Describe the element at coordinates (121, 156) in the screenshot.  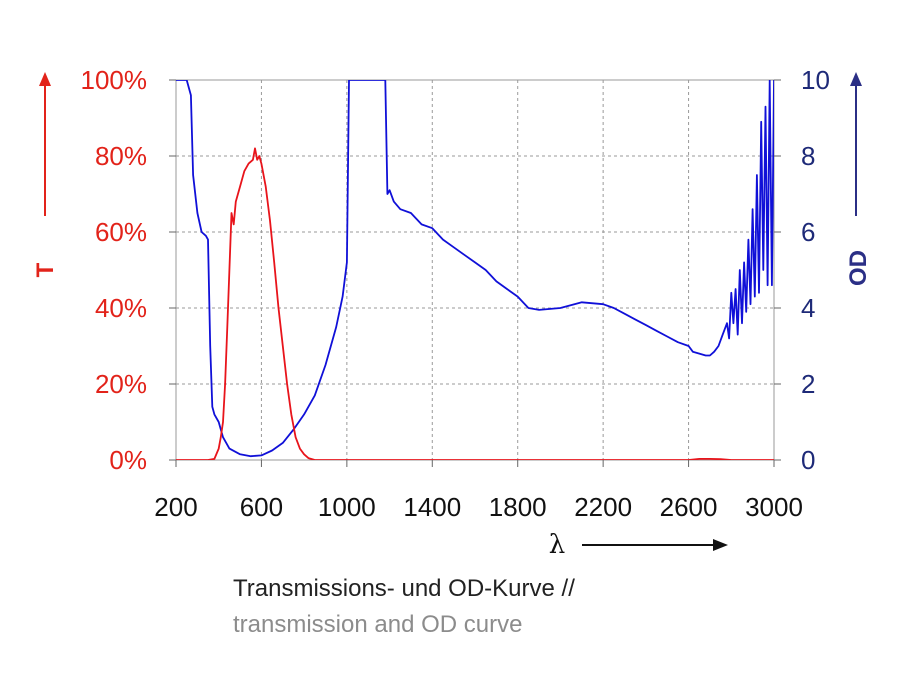
I see `left-tick-label: 80%` at that location.